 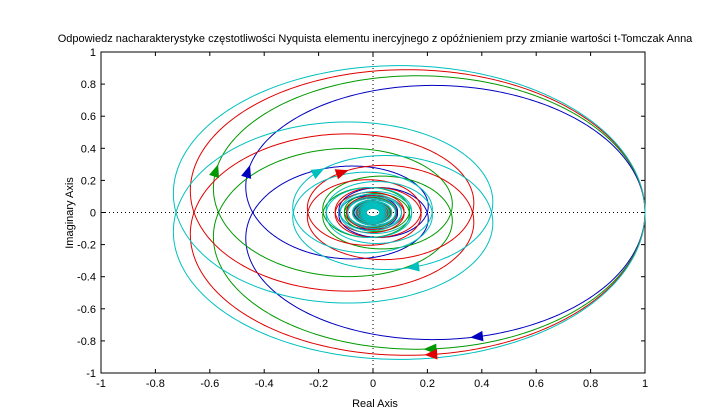 I want to click on y-tick-label: -0.4, so click(x=86, y=278).